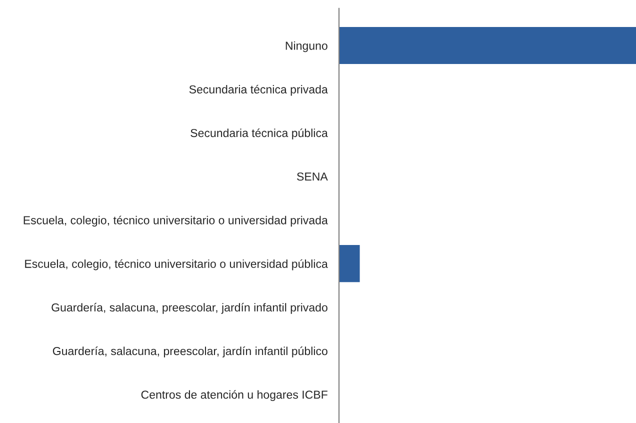  I want to click on y-tick-label: Guardería, salacuna, preescolar, jardín infantil público, so click(190, 352).